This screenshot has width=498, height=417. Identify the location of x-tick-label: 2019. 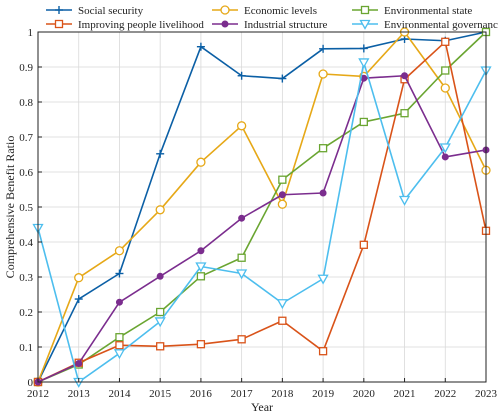
(323, 394).